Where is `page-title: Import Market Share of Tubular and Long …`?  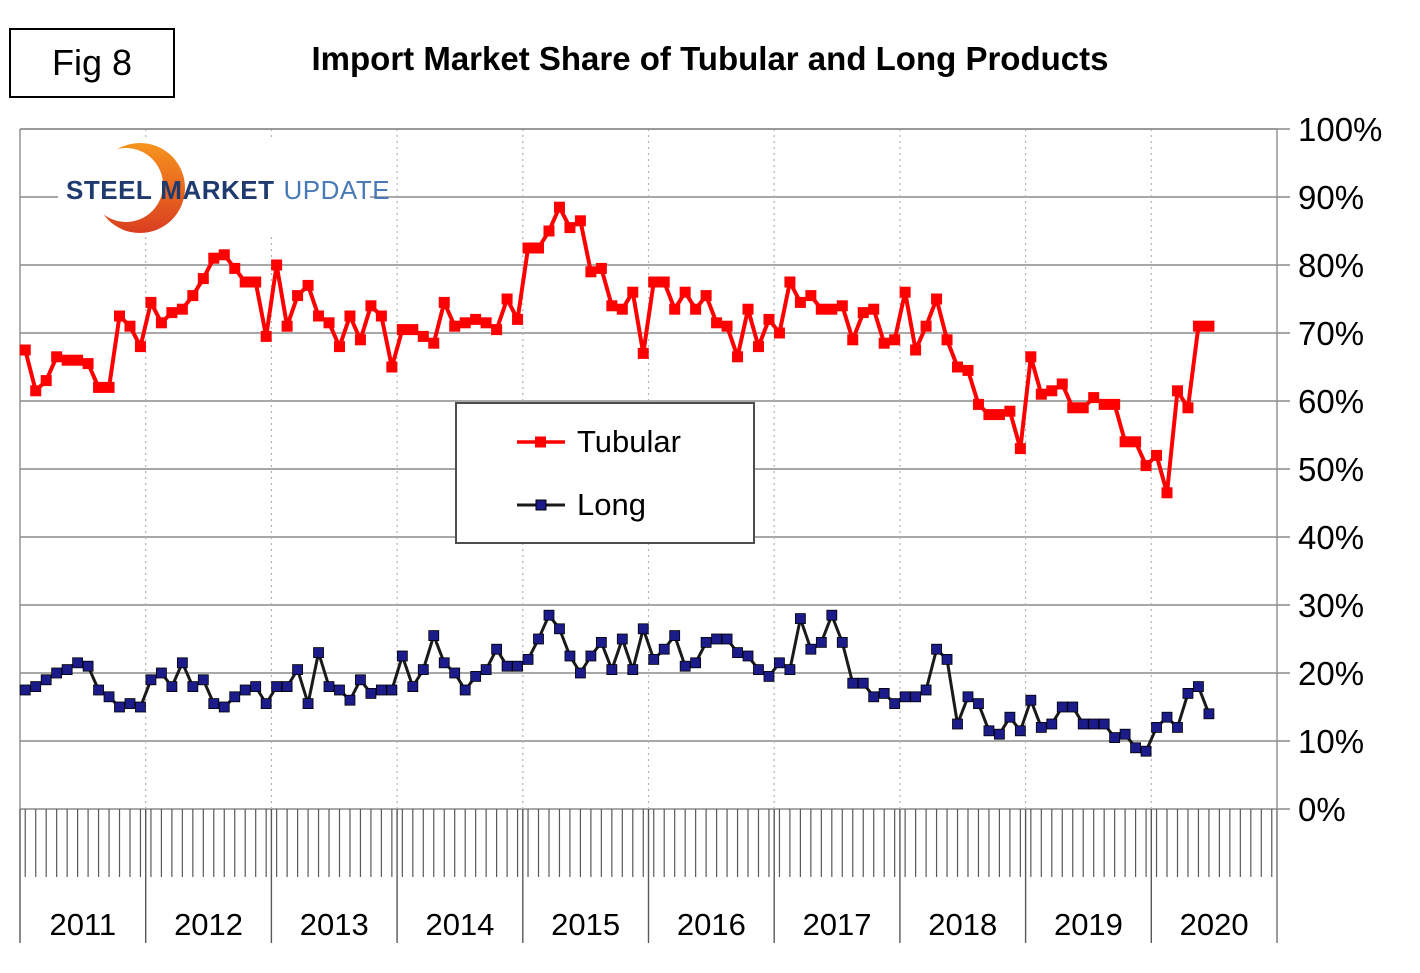
page-title: Import Market Share of Tubular and Long … is located at coordinates (710, 58).